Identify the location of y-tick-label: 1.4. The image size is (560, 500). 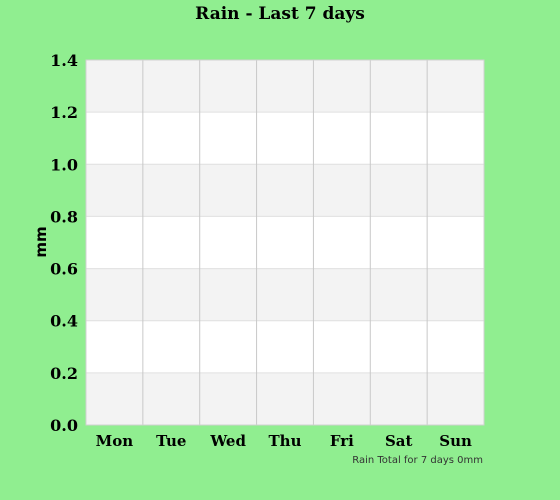
(64, 60).